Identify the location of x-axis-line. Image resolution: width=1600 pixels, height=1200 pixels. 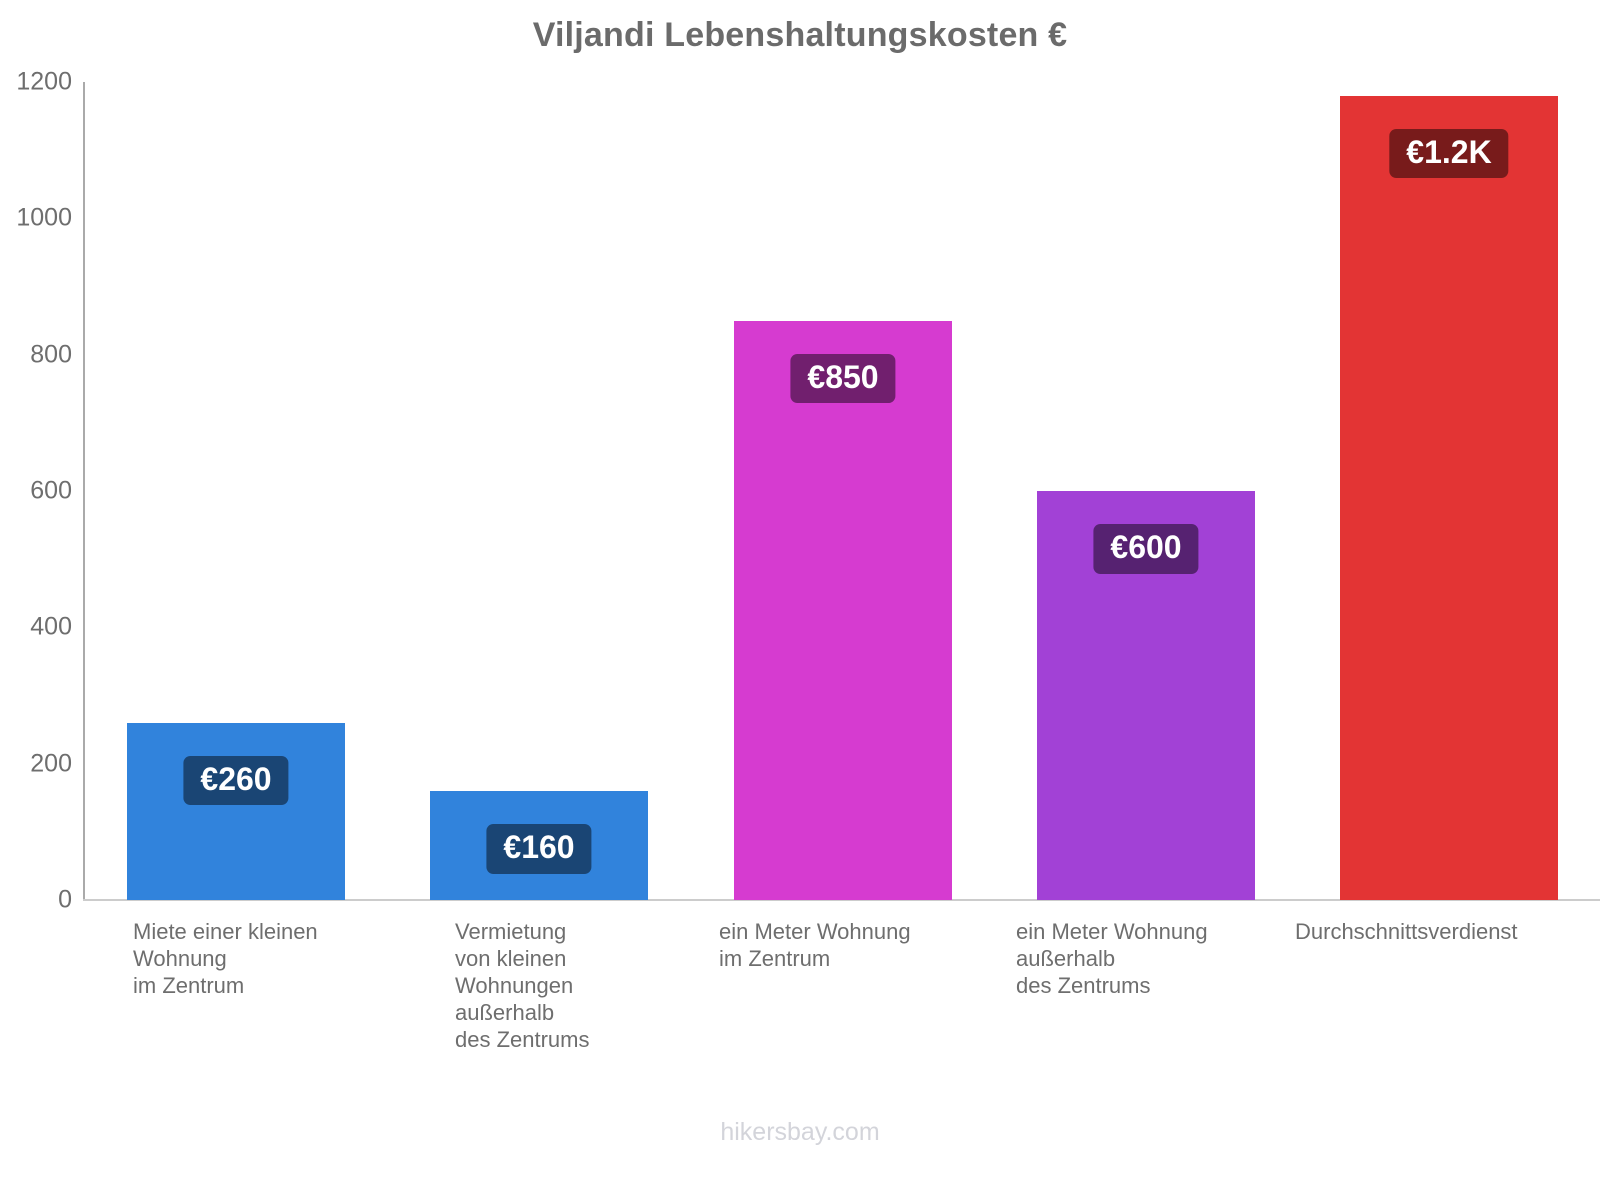
(841, 900).